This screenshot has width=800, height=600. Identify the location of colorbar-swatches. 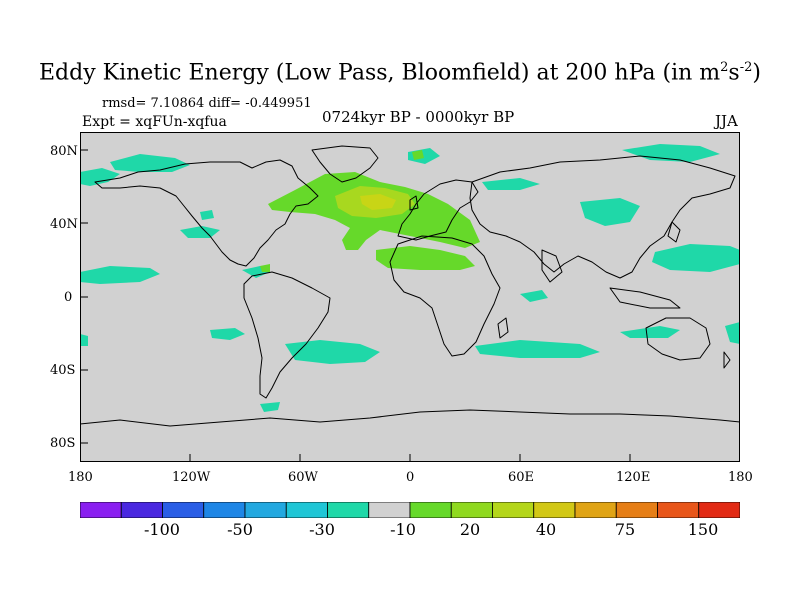
(410, 510).